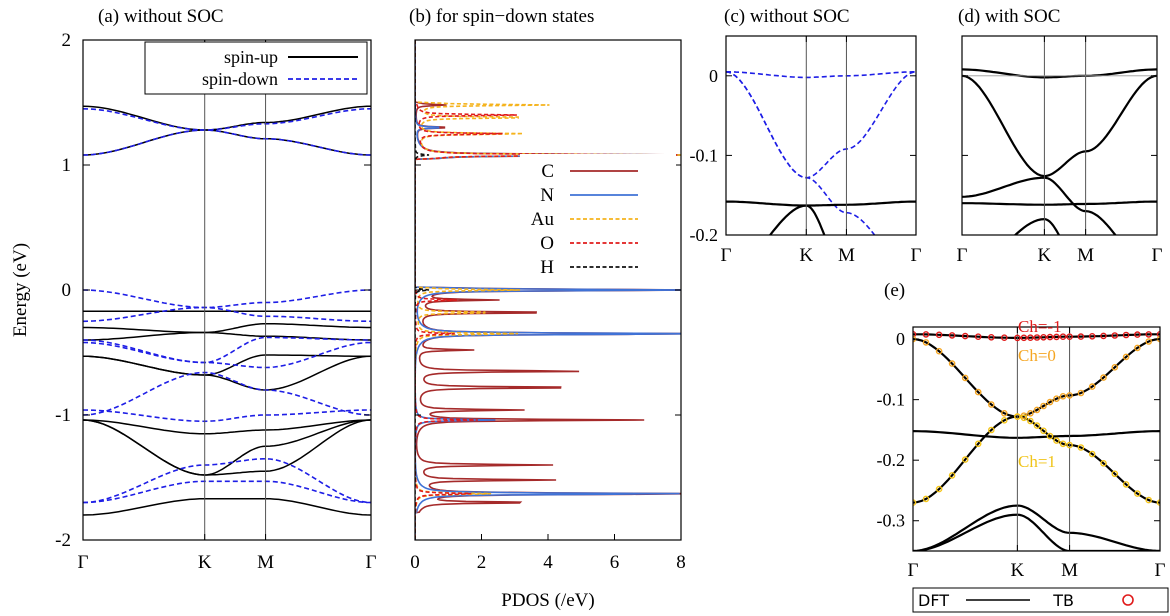 The image size is (1170, 616). What do you see at coordinates (900, 339) in the screenshot?
I see `panel-e-ytick-label: 0` at bounding box center [900, 339].